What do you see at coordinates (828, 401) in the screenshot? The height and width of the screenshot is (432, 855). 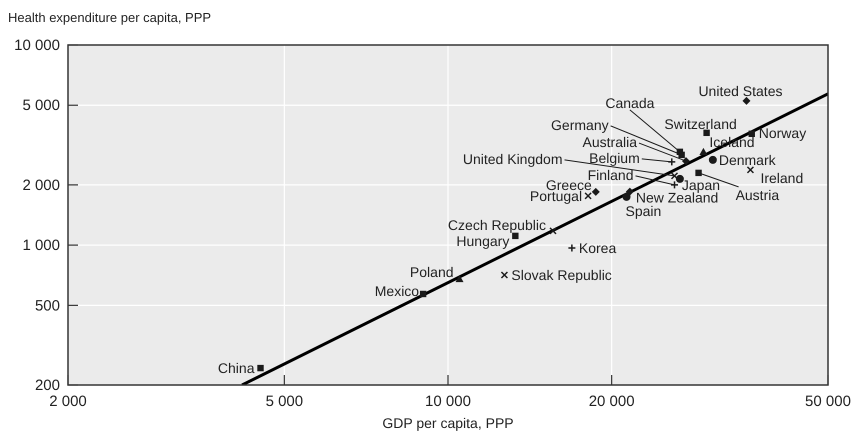 I see `x-tick-label: 50 000` at bounding box center [828, 401].